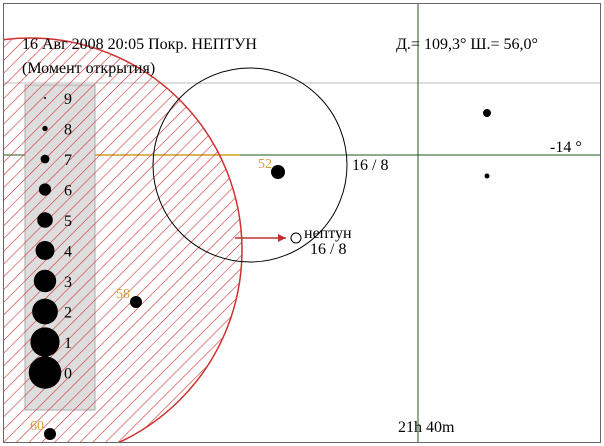 The width and height of the screenshot is (604, 446). I want to click on subtitle: (Момент открытия), so click(88, 68).